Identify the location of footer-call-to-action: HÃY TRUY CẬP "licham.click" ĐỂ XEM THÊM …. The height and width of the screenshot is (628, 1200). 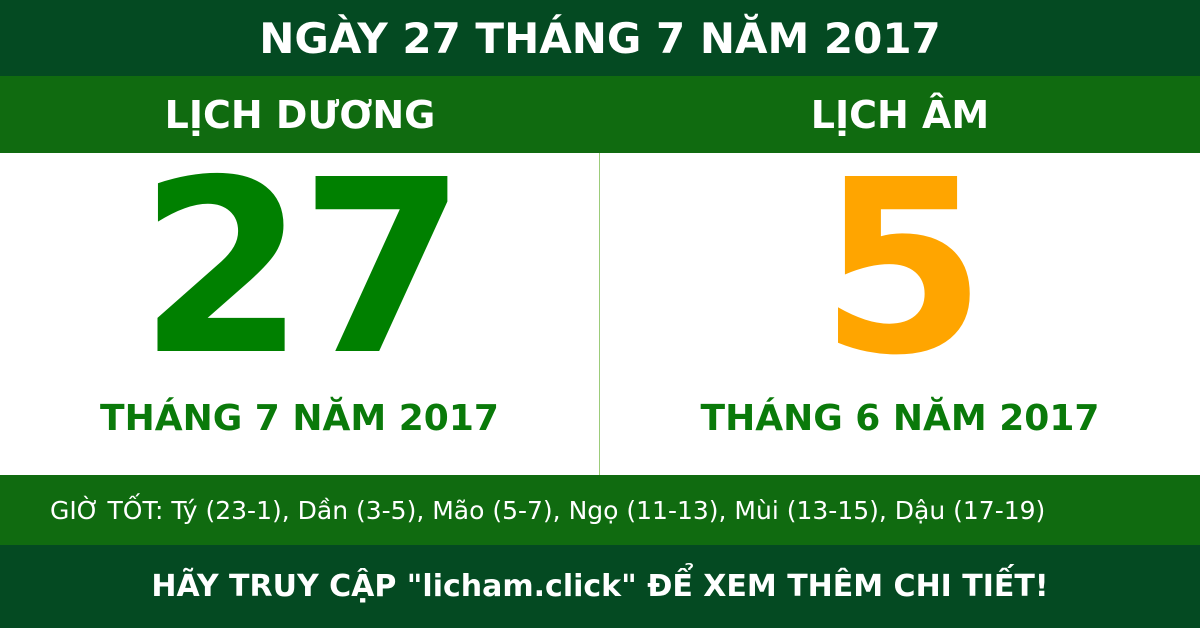
(600, 586).